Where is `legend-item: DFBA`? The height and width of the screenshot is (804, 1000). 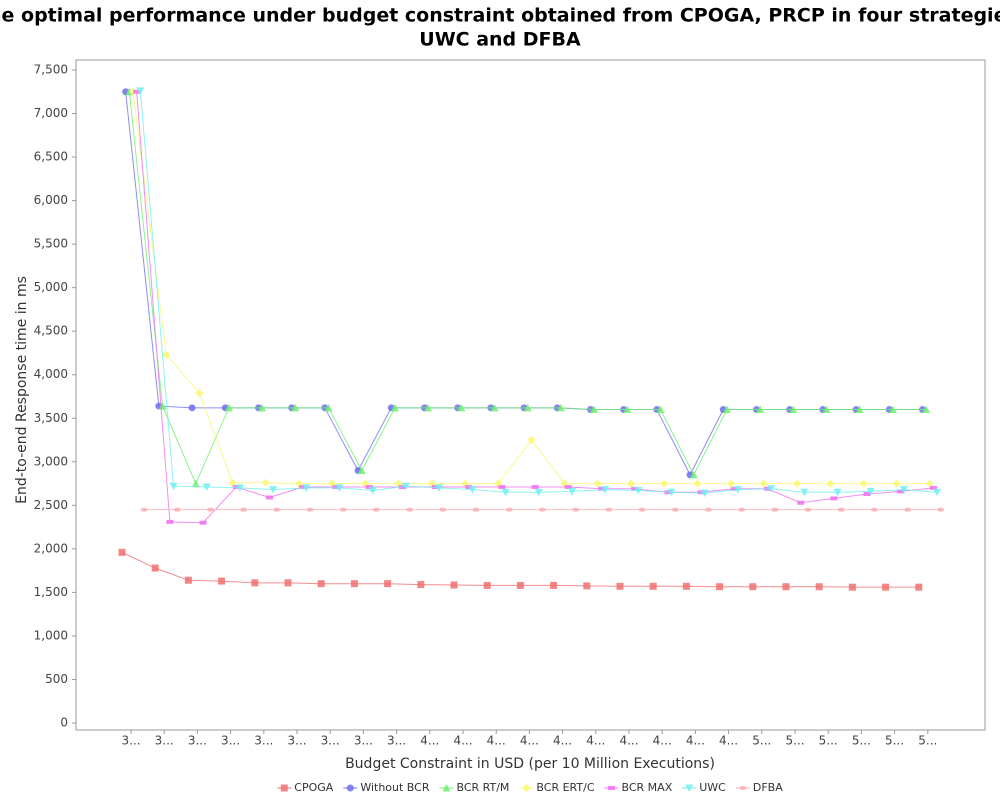 legend-item: DFBA is located at coordinates (759, 787).